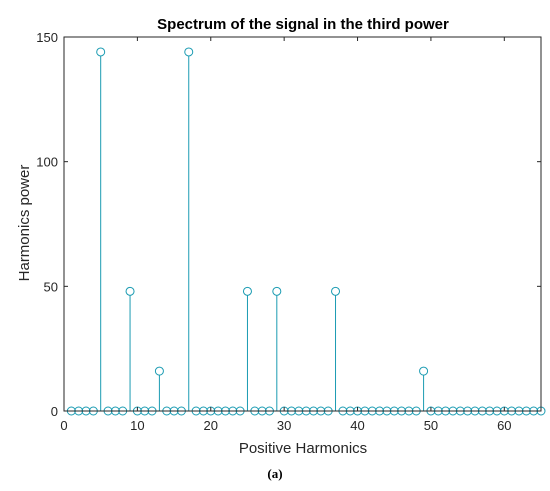 This screenshot has width=550, height=491. What do you see at coordinates (504, 425) in the screenshot?
I see `x-tick-label: 60` at bounding box center [504, 425].